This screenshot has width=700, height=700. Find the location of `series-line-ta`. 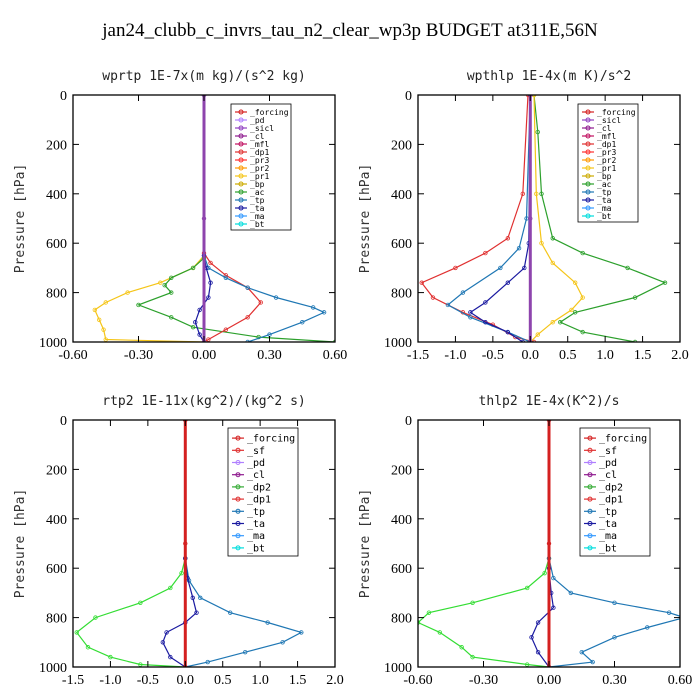

series-line-ta is located at coordinates (180, 543).